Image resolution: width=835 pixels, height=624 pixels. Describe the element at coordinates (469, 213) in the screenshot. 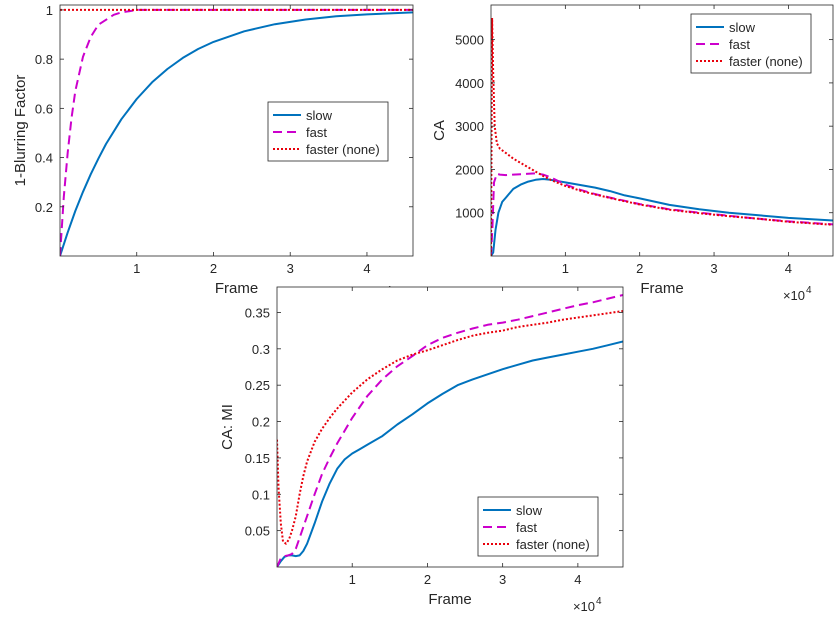

I see `y-tick-label: 1000` at that location.